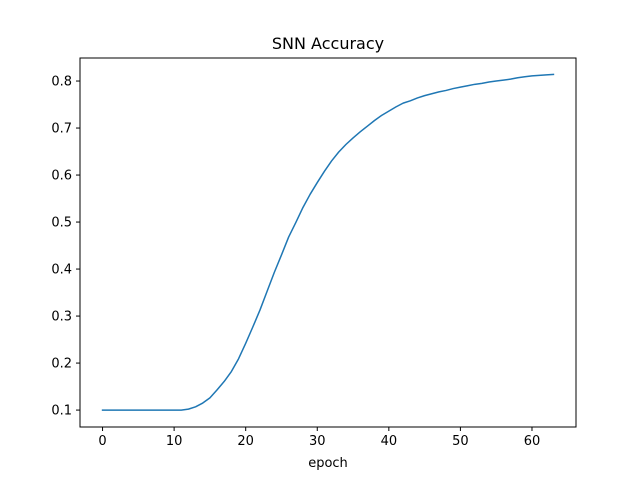  I want to click on y-tick-label: 0.1, so click(61, 411).